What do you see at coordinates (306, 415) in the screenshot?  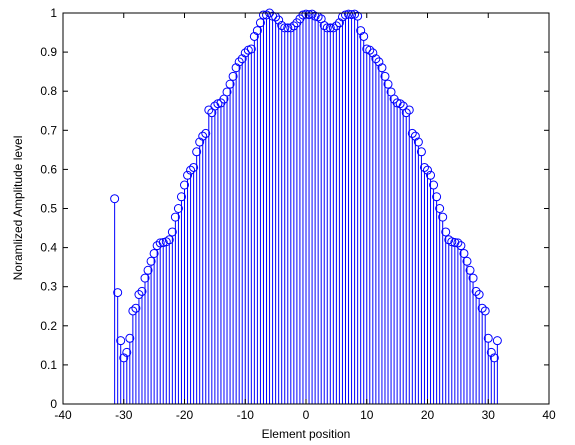 I see `x-tick-label: 0` at bounding box center [306, 415].